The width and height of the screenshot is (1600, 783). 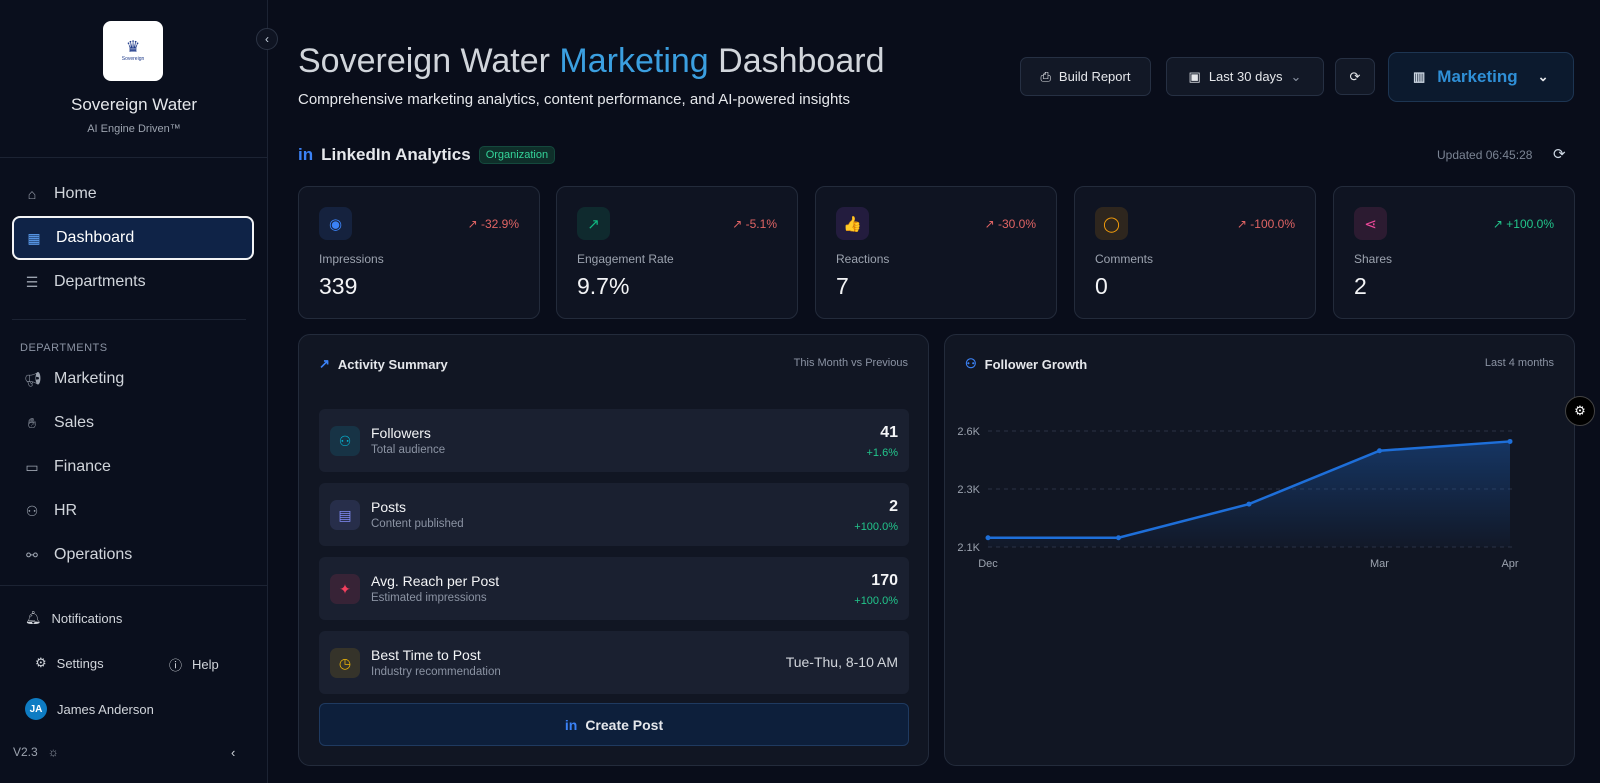 I want to click on label: Build Report, so click(x=1094, y=76).